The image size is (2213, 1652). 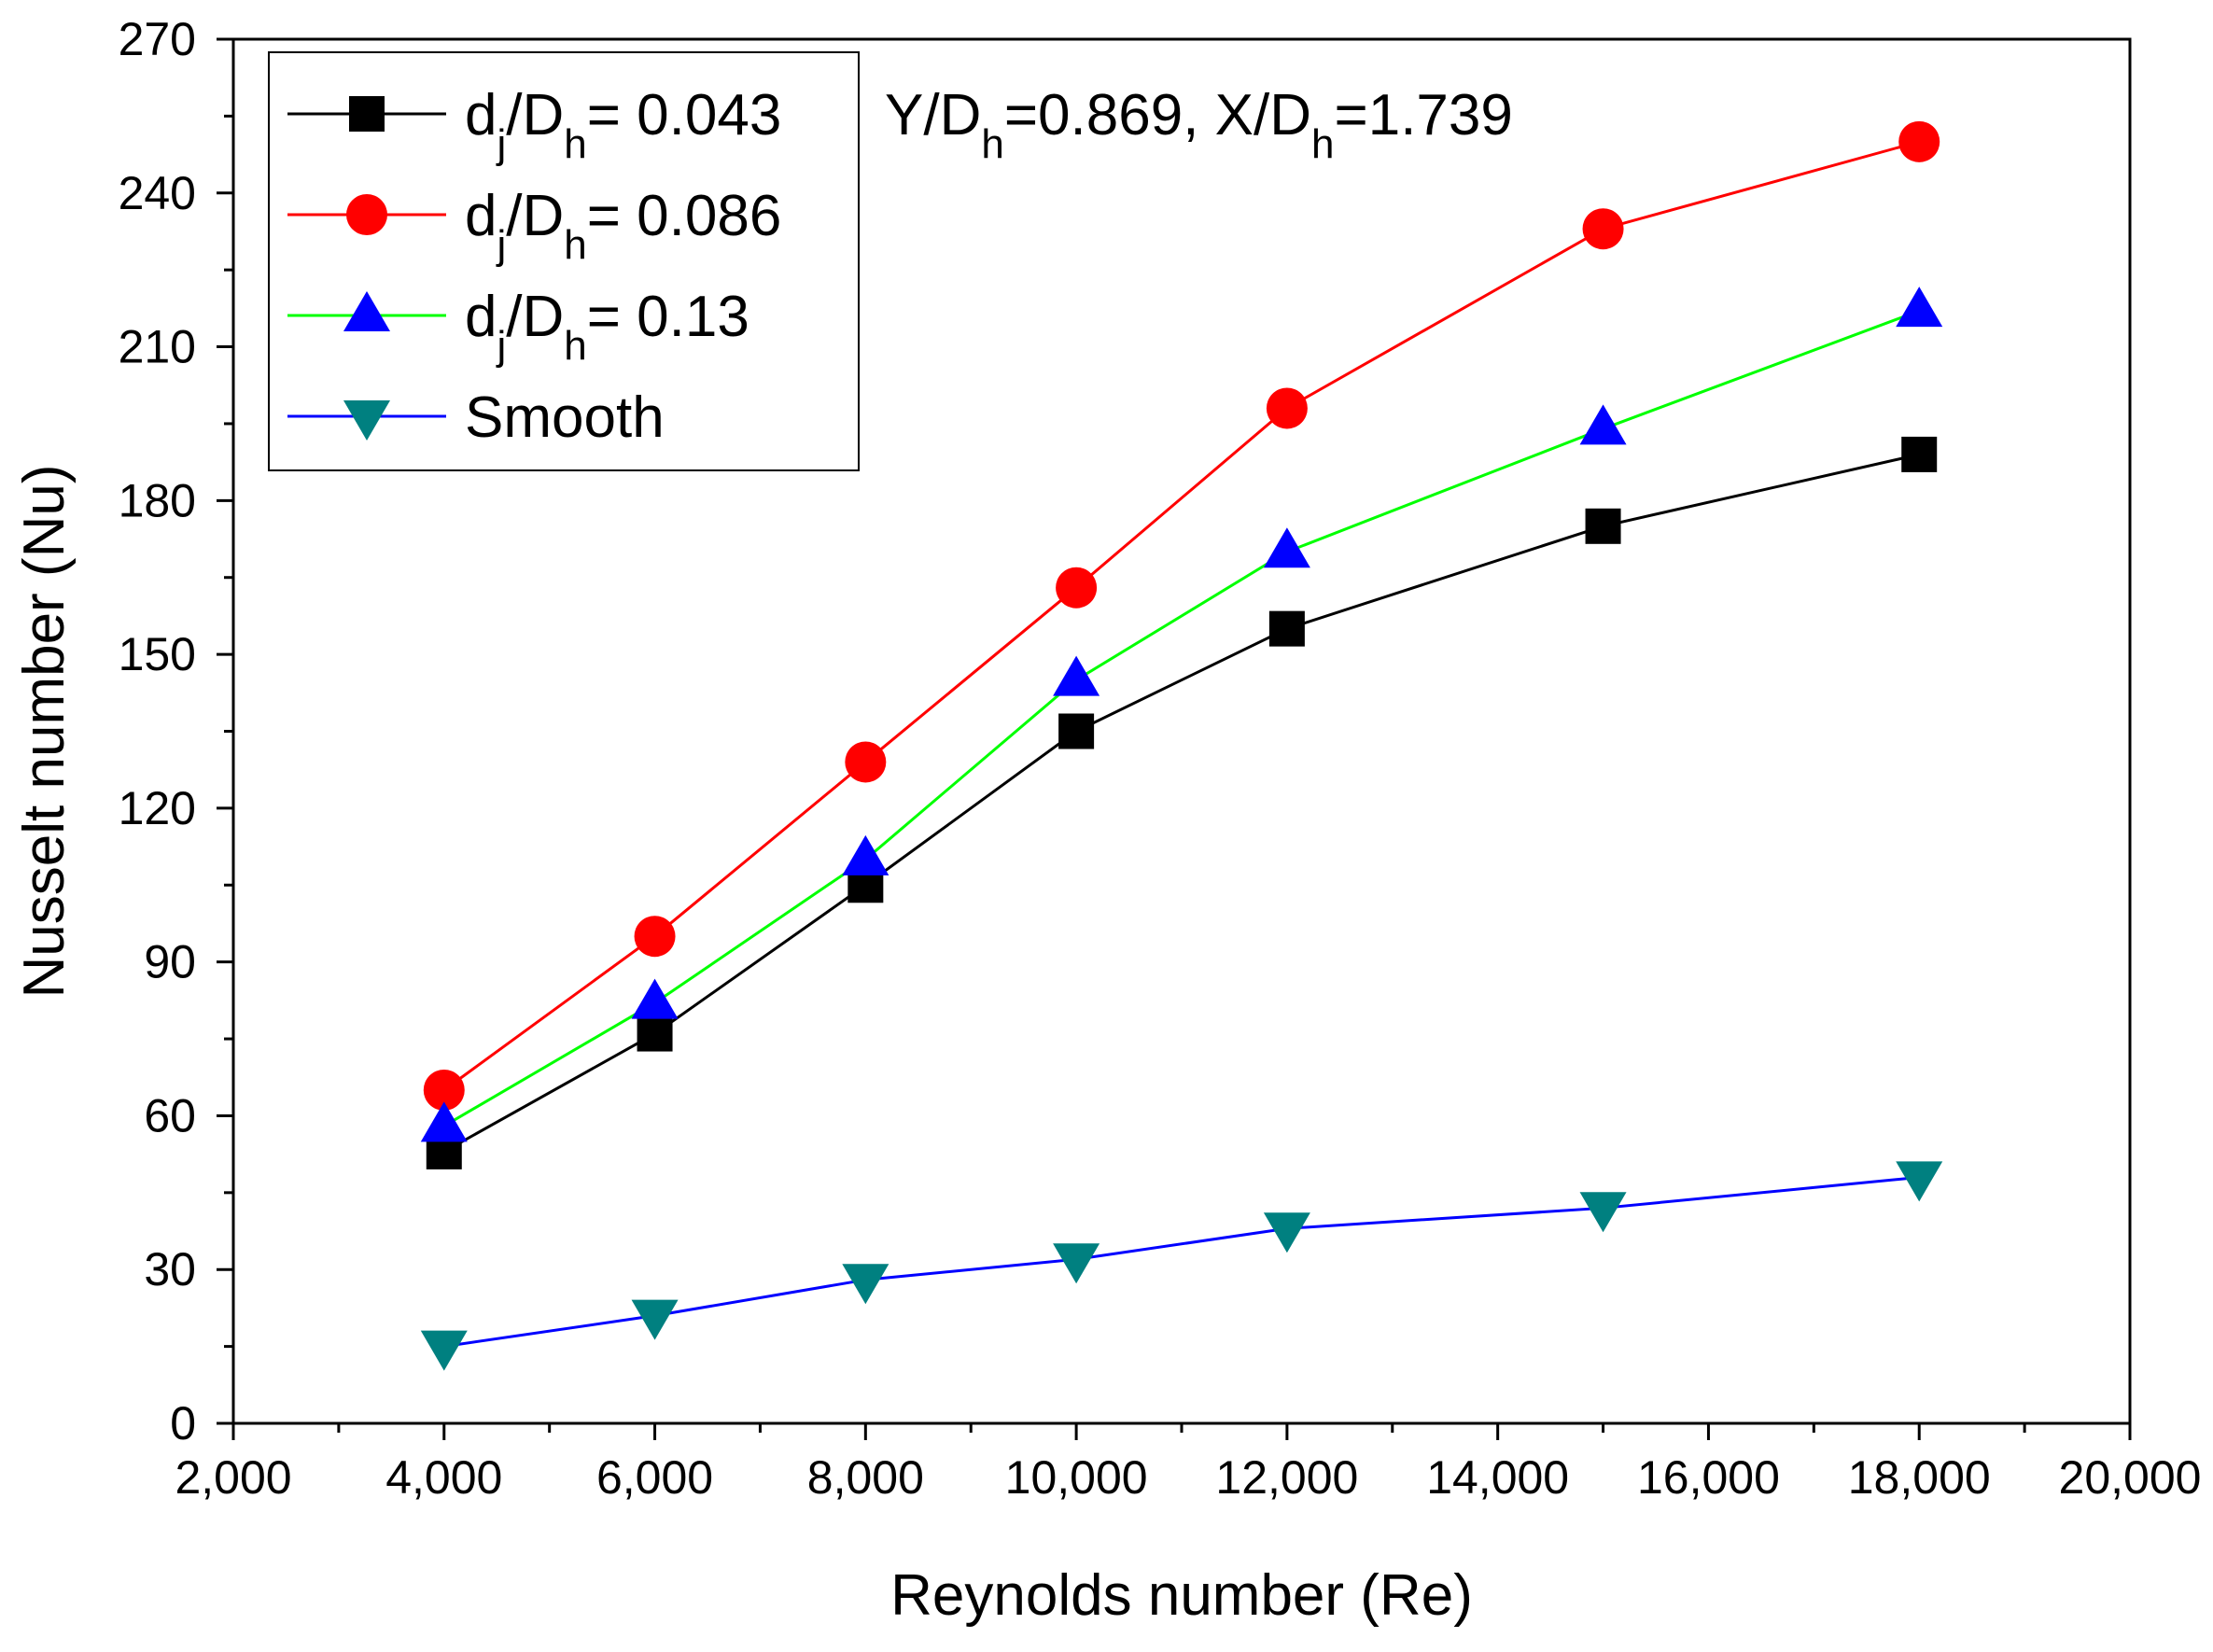 I want to click on series-smooth, so click(x=1181, y=1266).